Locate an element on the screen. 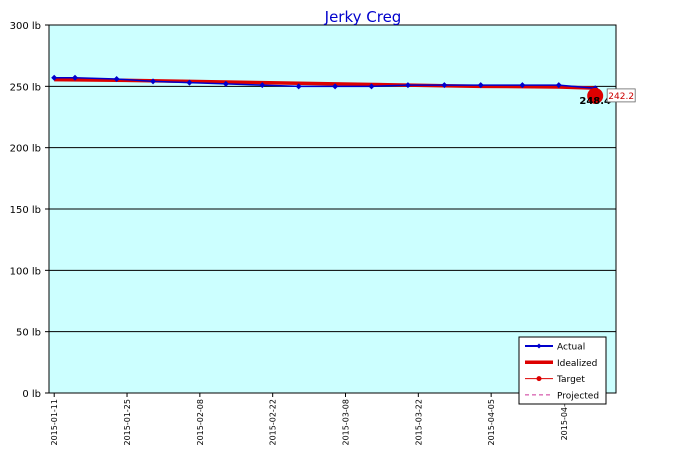 The width and height of the screenshot is (683, 466). y-tick-label: 250 lb is located at coordinates (25, 87).